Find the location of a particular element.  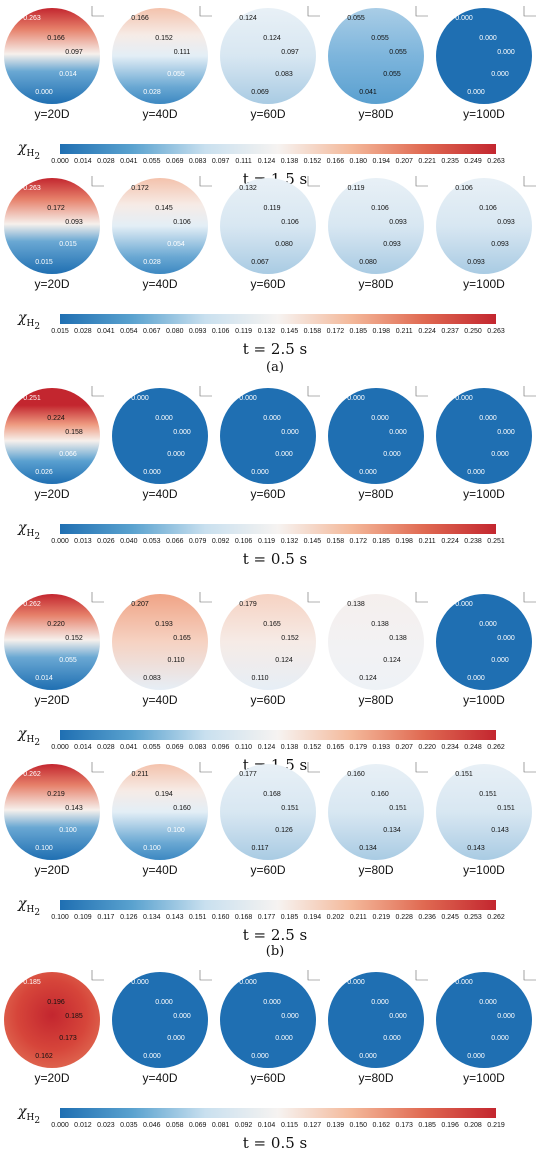

contour-value-label: 0.110 is located at coordinates (176, 660).